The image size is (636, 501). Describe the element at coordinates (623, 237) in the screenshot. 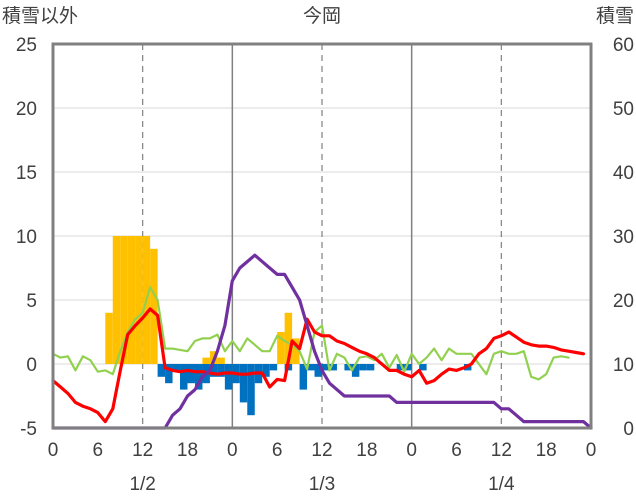

I see `right-tick-label: 30` at that location.